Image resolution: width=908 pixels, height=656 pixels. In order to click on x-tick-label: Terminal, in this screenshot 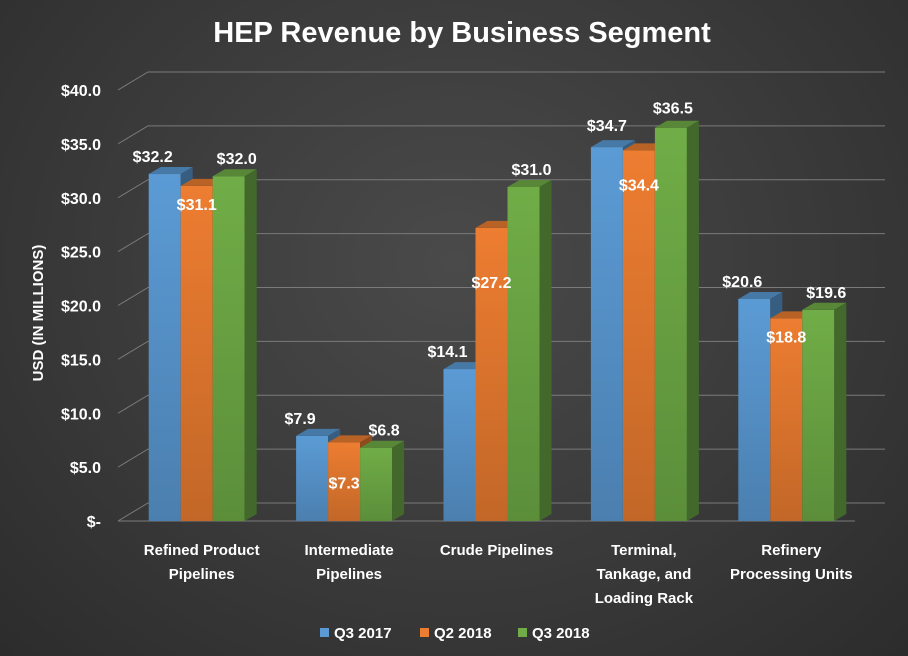, I will do `click(644, 550)`.